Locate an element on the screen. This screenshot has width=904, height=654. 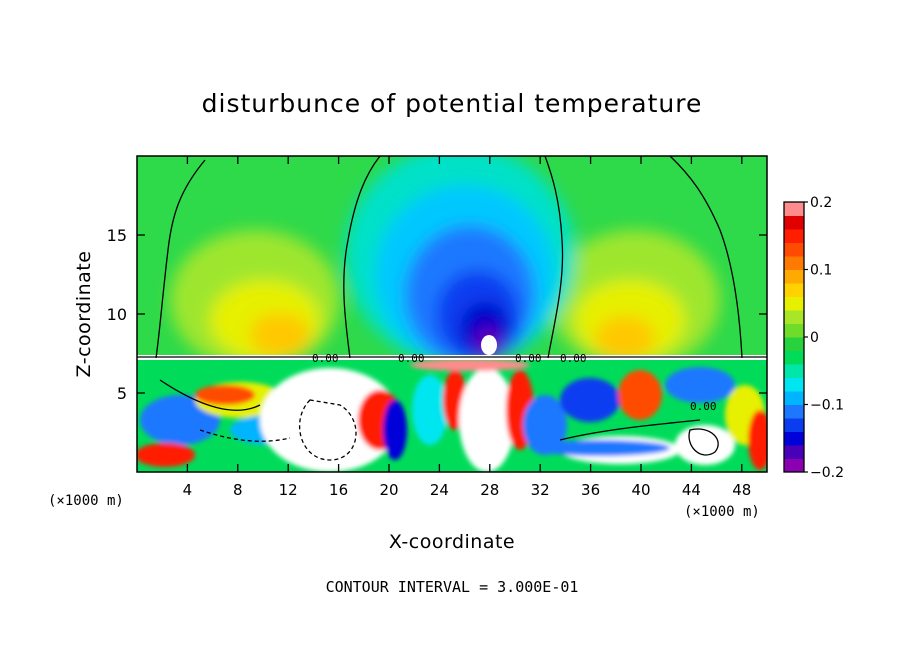
x-axis-label: X-coordinate is located at coordinates (452, 542).